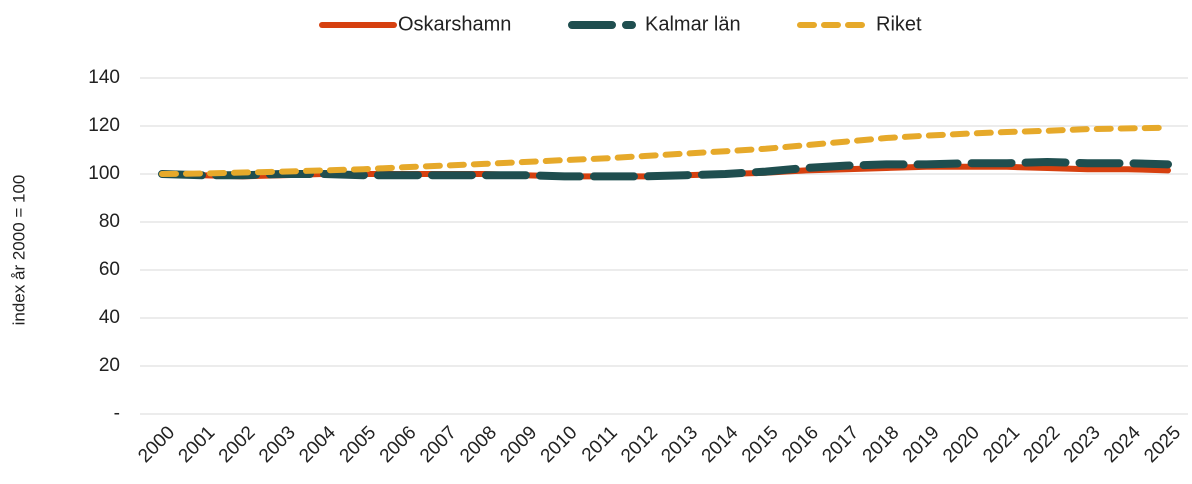 This screenshot has width=1192, height=484. Describe the element at coordinates (881, 444) in the screenshot. I see `x-tick-label: 2018` at that location.